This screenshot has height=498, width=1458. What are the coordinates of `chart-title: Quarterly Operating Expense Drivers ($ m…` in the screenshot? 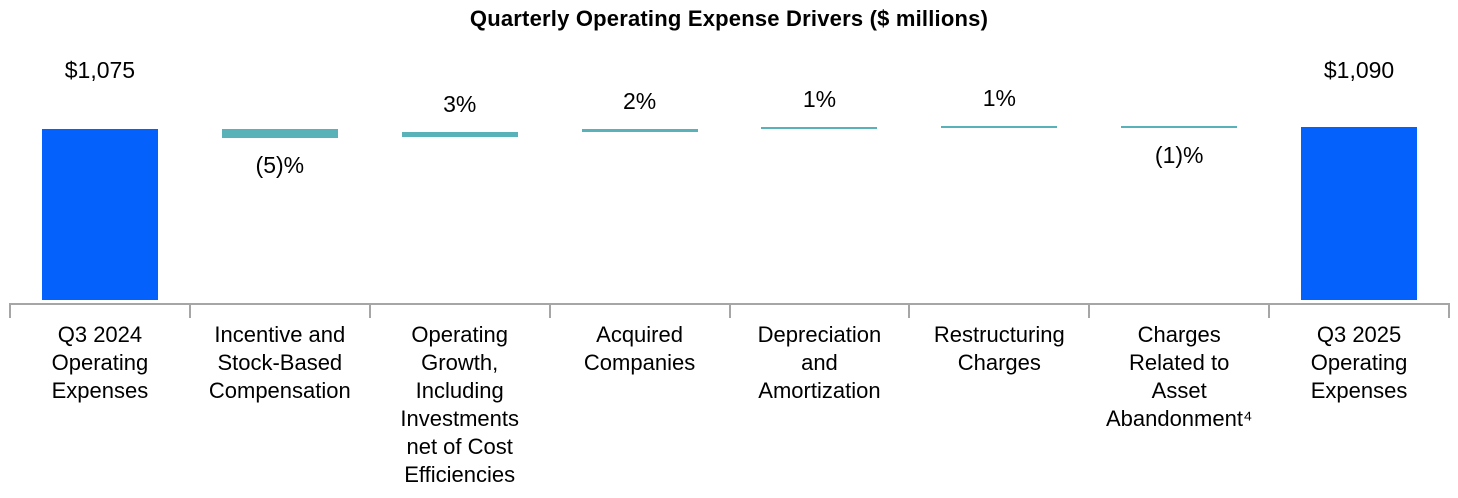 It's located at (729, 18).